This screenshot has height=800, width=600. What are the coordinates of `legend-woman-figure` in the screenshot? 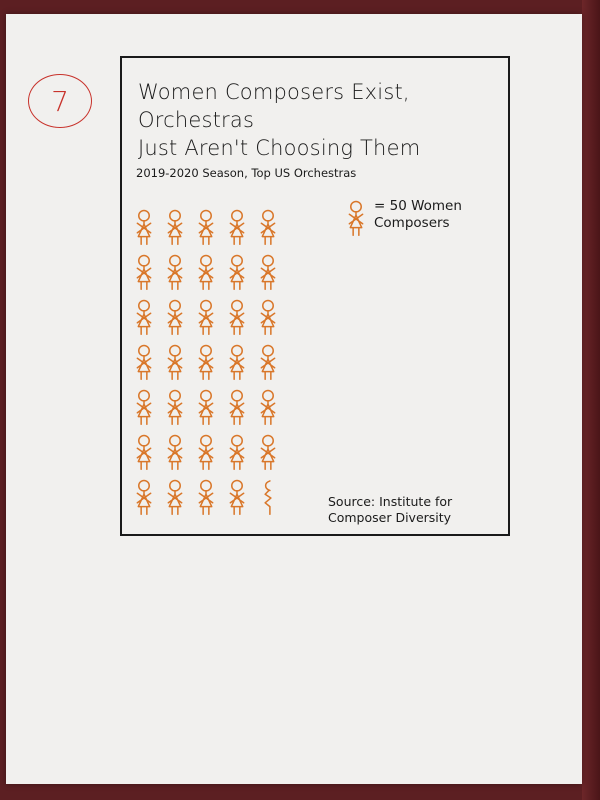 It's located at (356, 218).